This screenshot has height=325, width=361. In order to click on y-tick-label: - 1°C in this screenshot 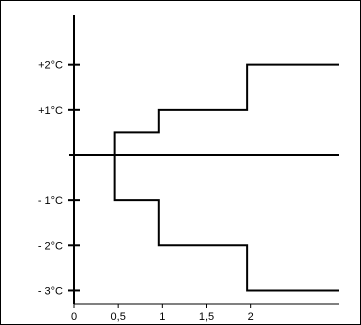, I will do `click(50, 201)`.